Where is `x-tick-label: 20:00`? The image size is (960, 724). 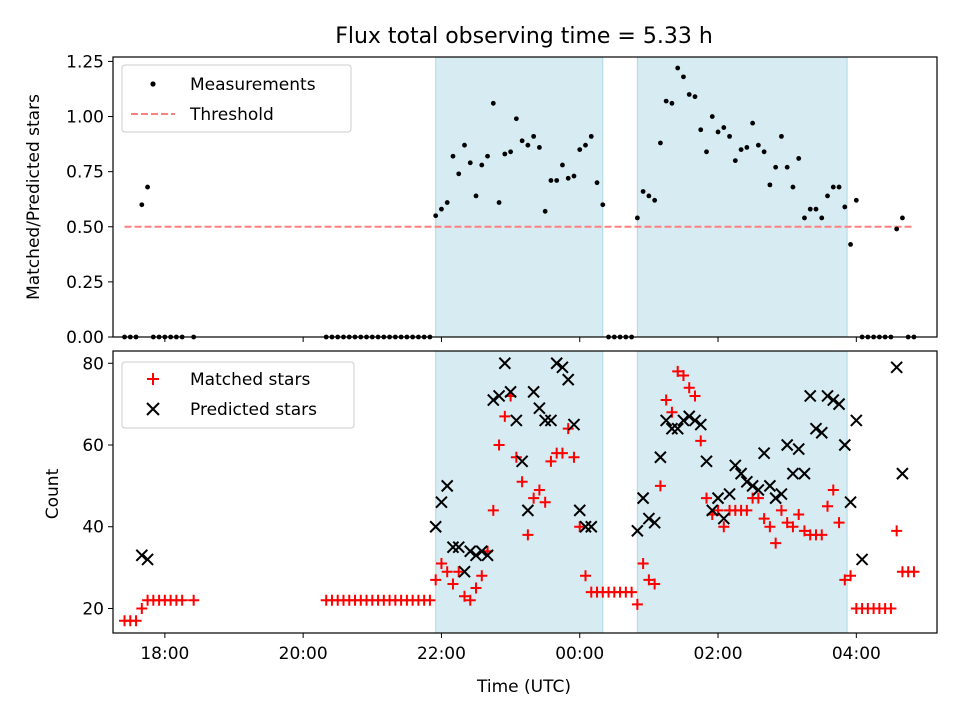
x-tick-label: 20:00 is located at coordinates (303, 654).